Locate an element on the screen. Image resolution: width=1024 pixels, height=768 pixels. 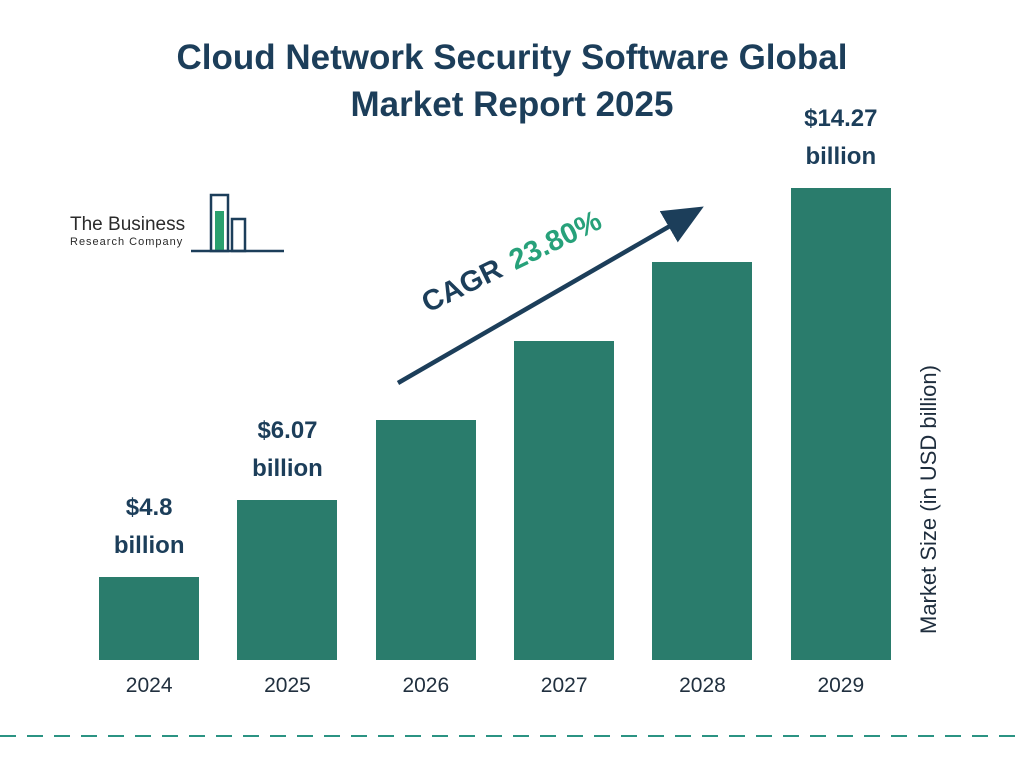
bar-group-2025: $6.07 billion 2025 is located at coordinates (287, 398).